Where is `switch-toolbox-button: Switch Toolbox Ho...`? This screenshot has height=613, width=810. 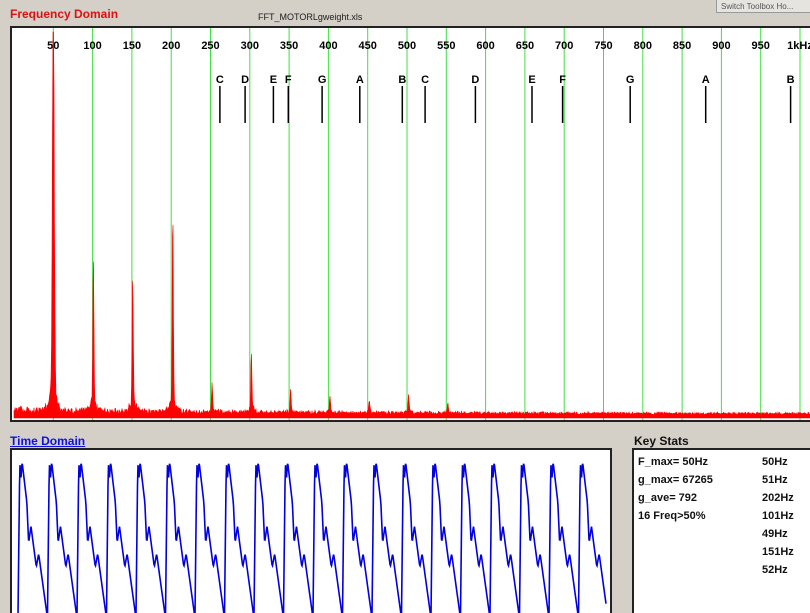
switch-toolbox-button: Switch Toolbox Ho... is located at coordinates (763, 6).